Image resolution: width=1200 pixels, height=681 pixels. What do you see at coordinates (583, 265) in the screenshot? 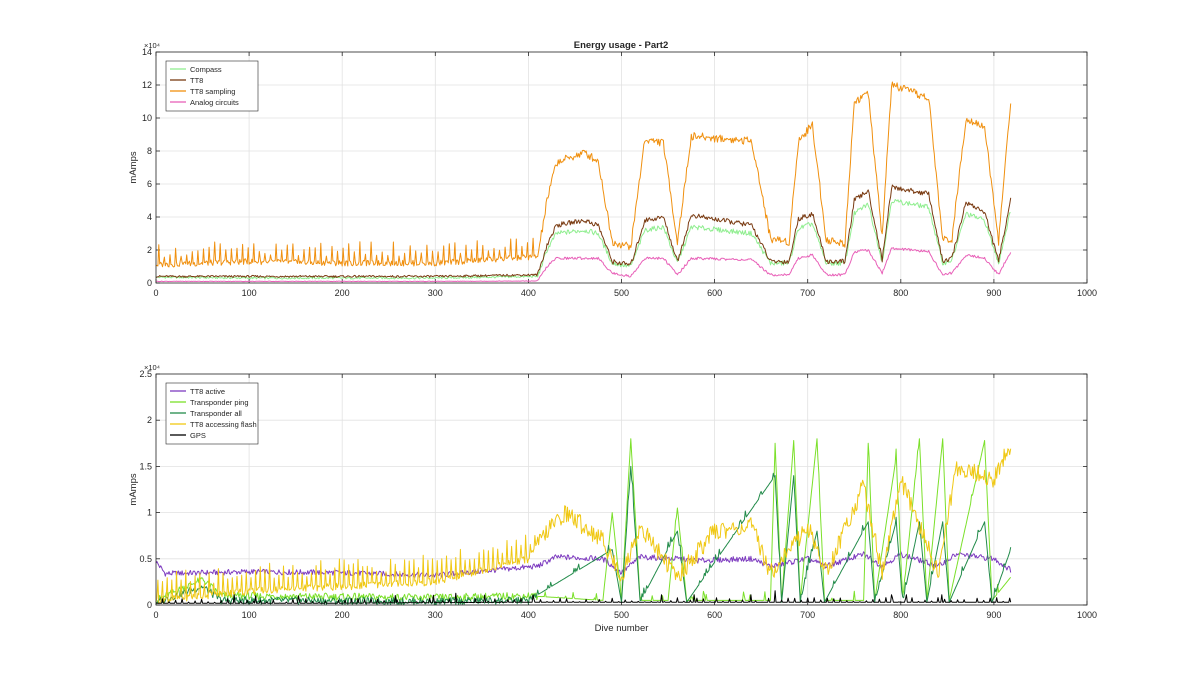
I see `series-line-analog-circuits` at bounding box center [583, 265].